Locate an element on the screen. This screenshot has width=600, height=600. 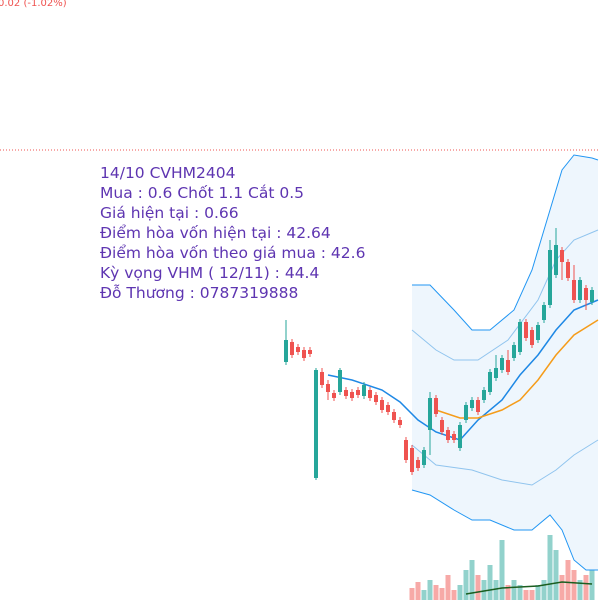
volume-ma is located at coordinates (529, 588).